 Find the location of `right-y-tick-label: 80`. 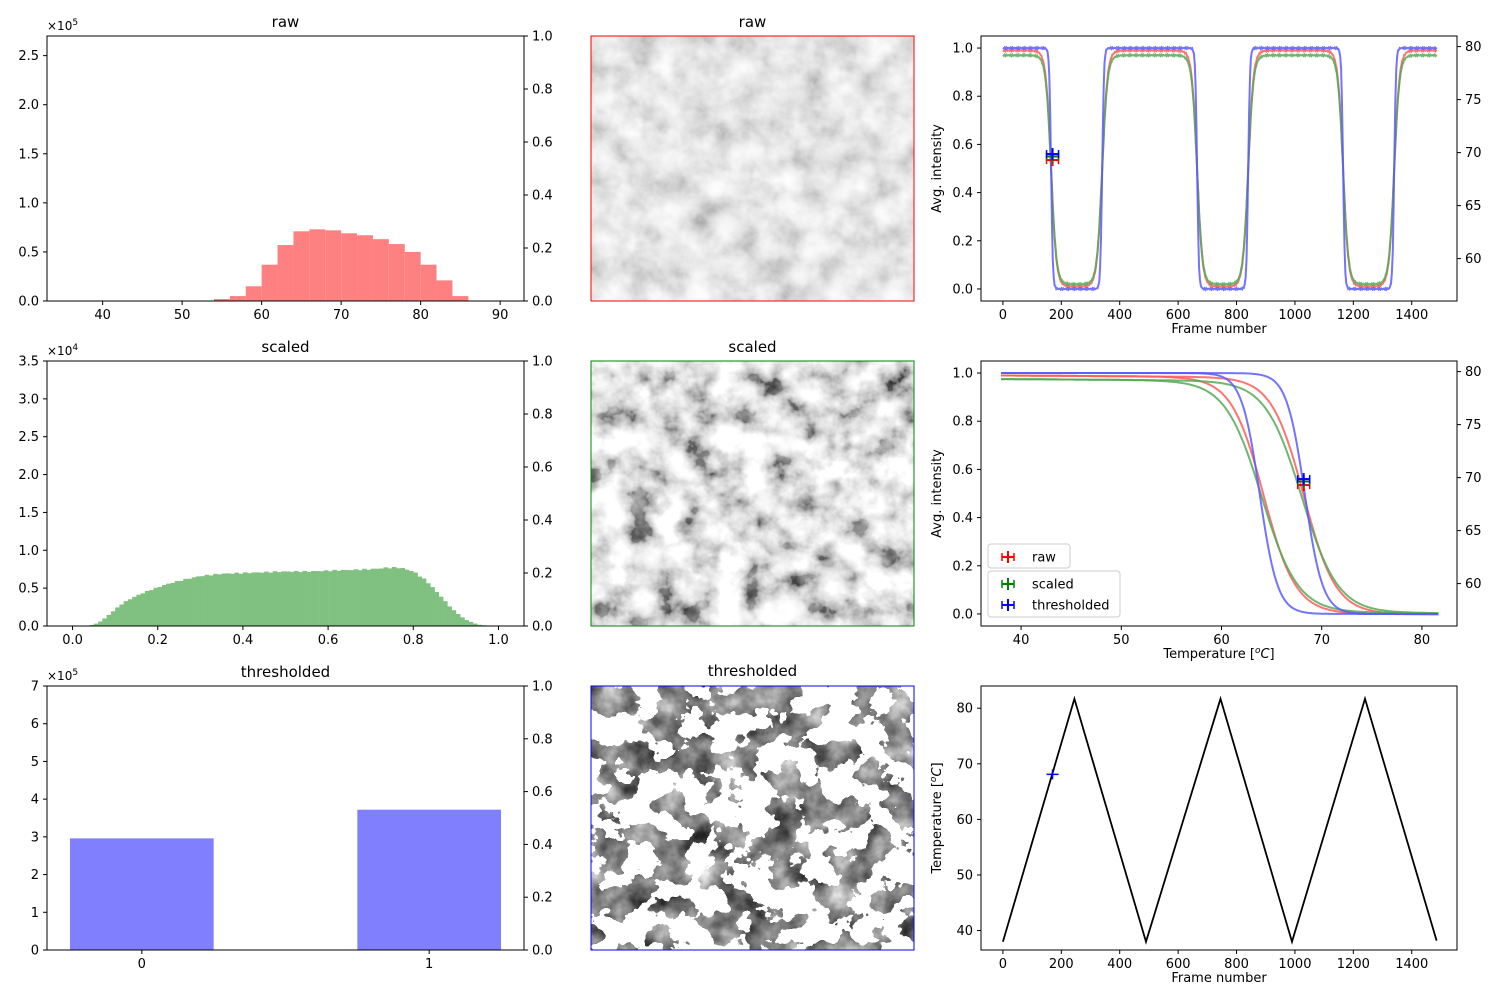

right-y-tick-label: 80 is located at coordinates (1473, 372).